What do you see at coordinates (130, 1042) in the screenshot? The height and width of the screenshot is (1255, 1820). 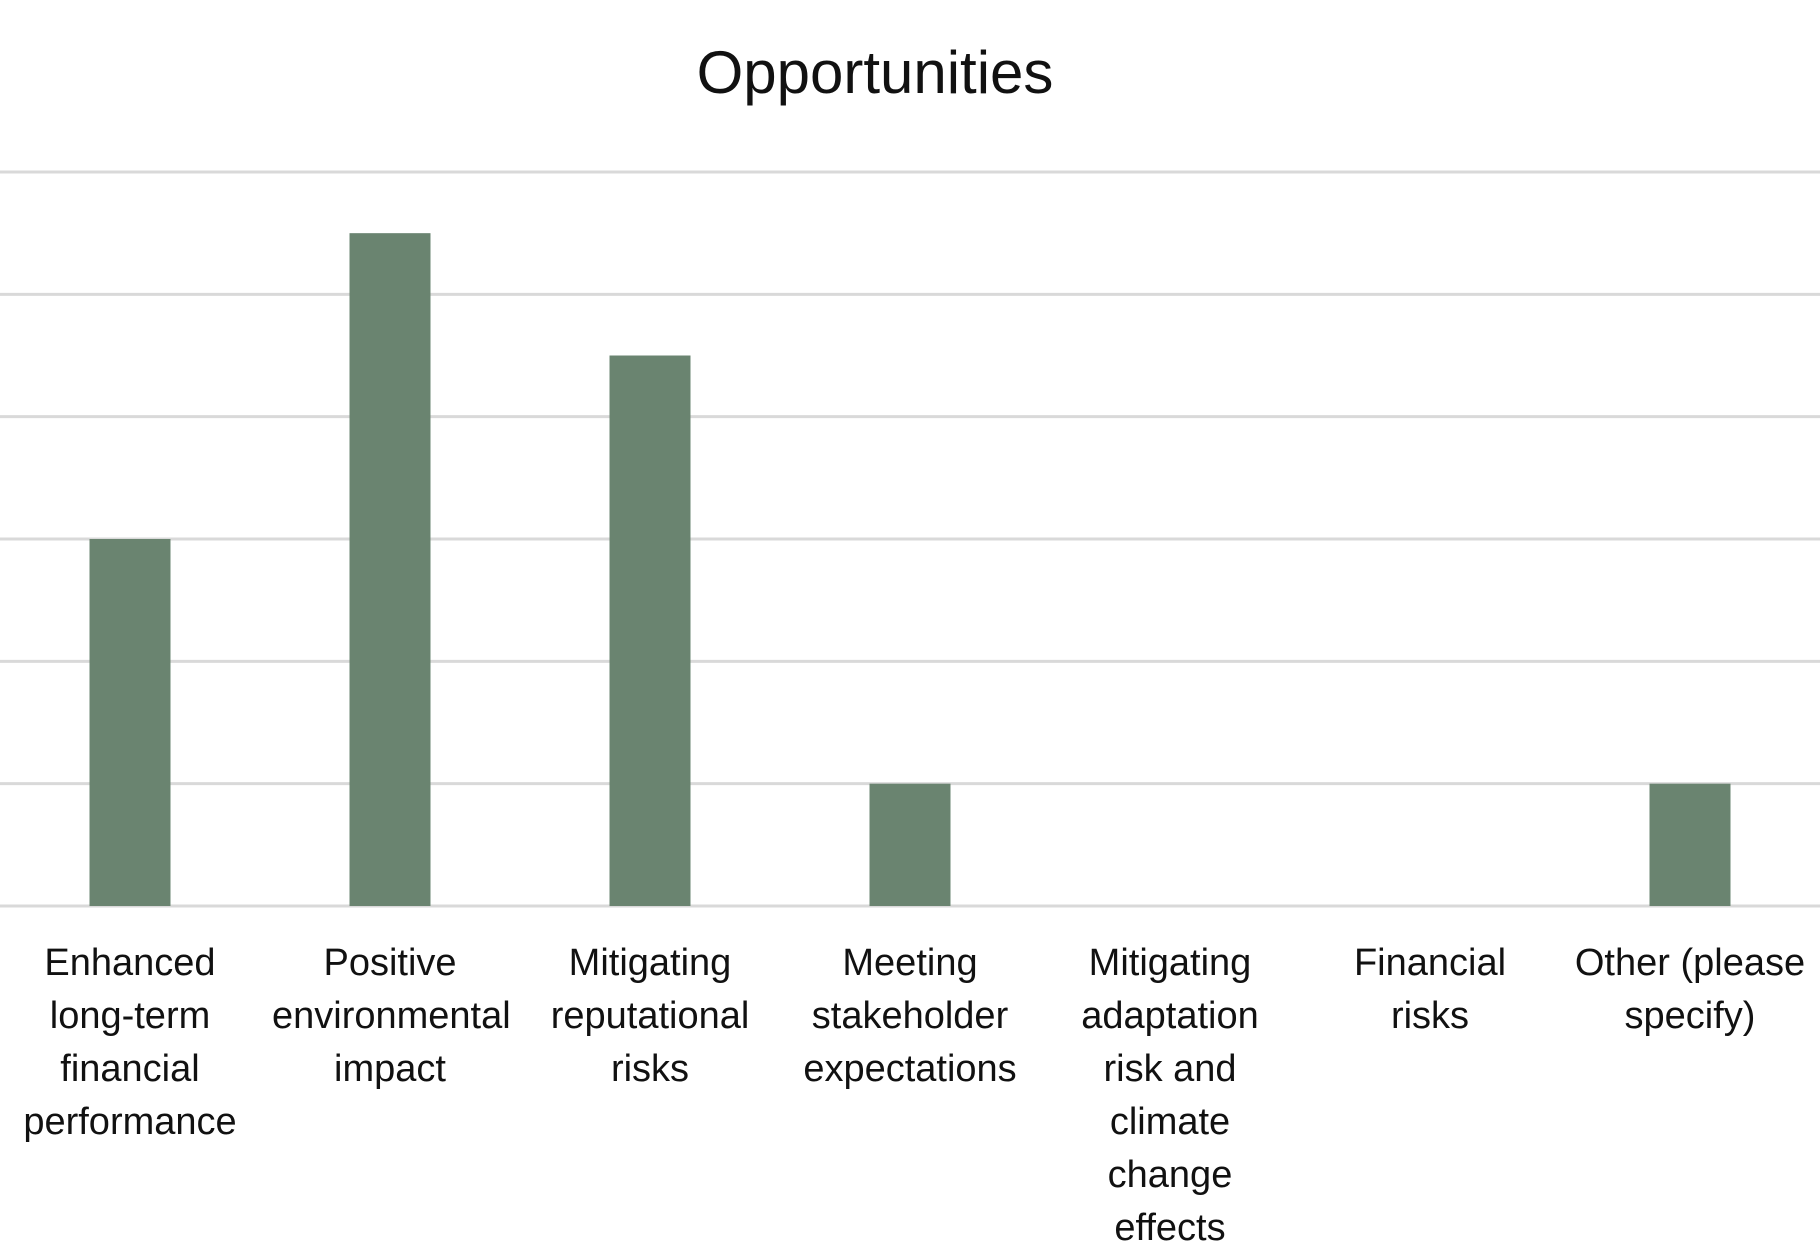 I see `x-tick-label: Enhanced long-term financial performance` at bounding box center [130, 1042].